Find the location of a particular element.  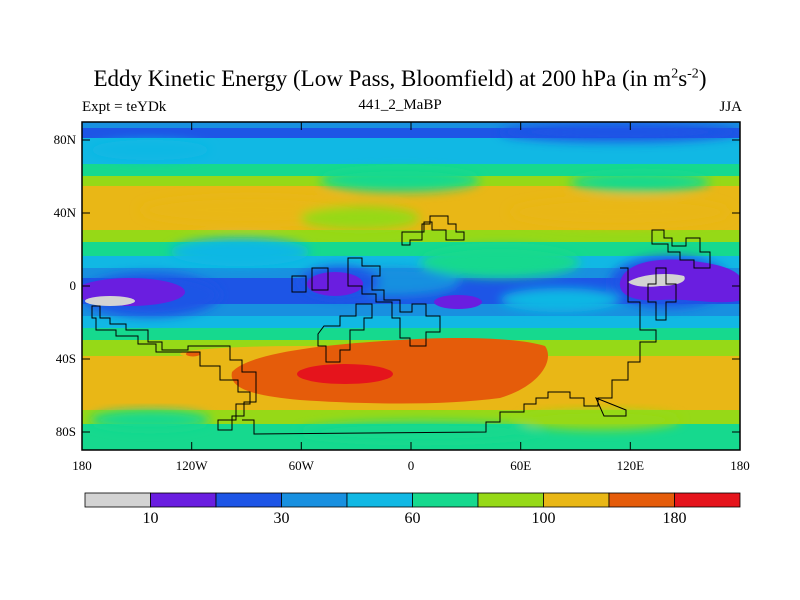

colorbar is located at coordinates (412, 500).